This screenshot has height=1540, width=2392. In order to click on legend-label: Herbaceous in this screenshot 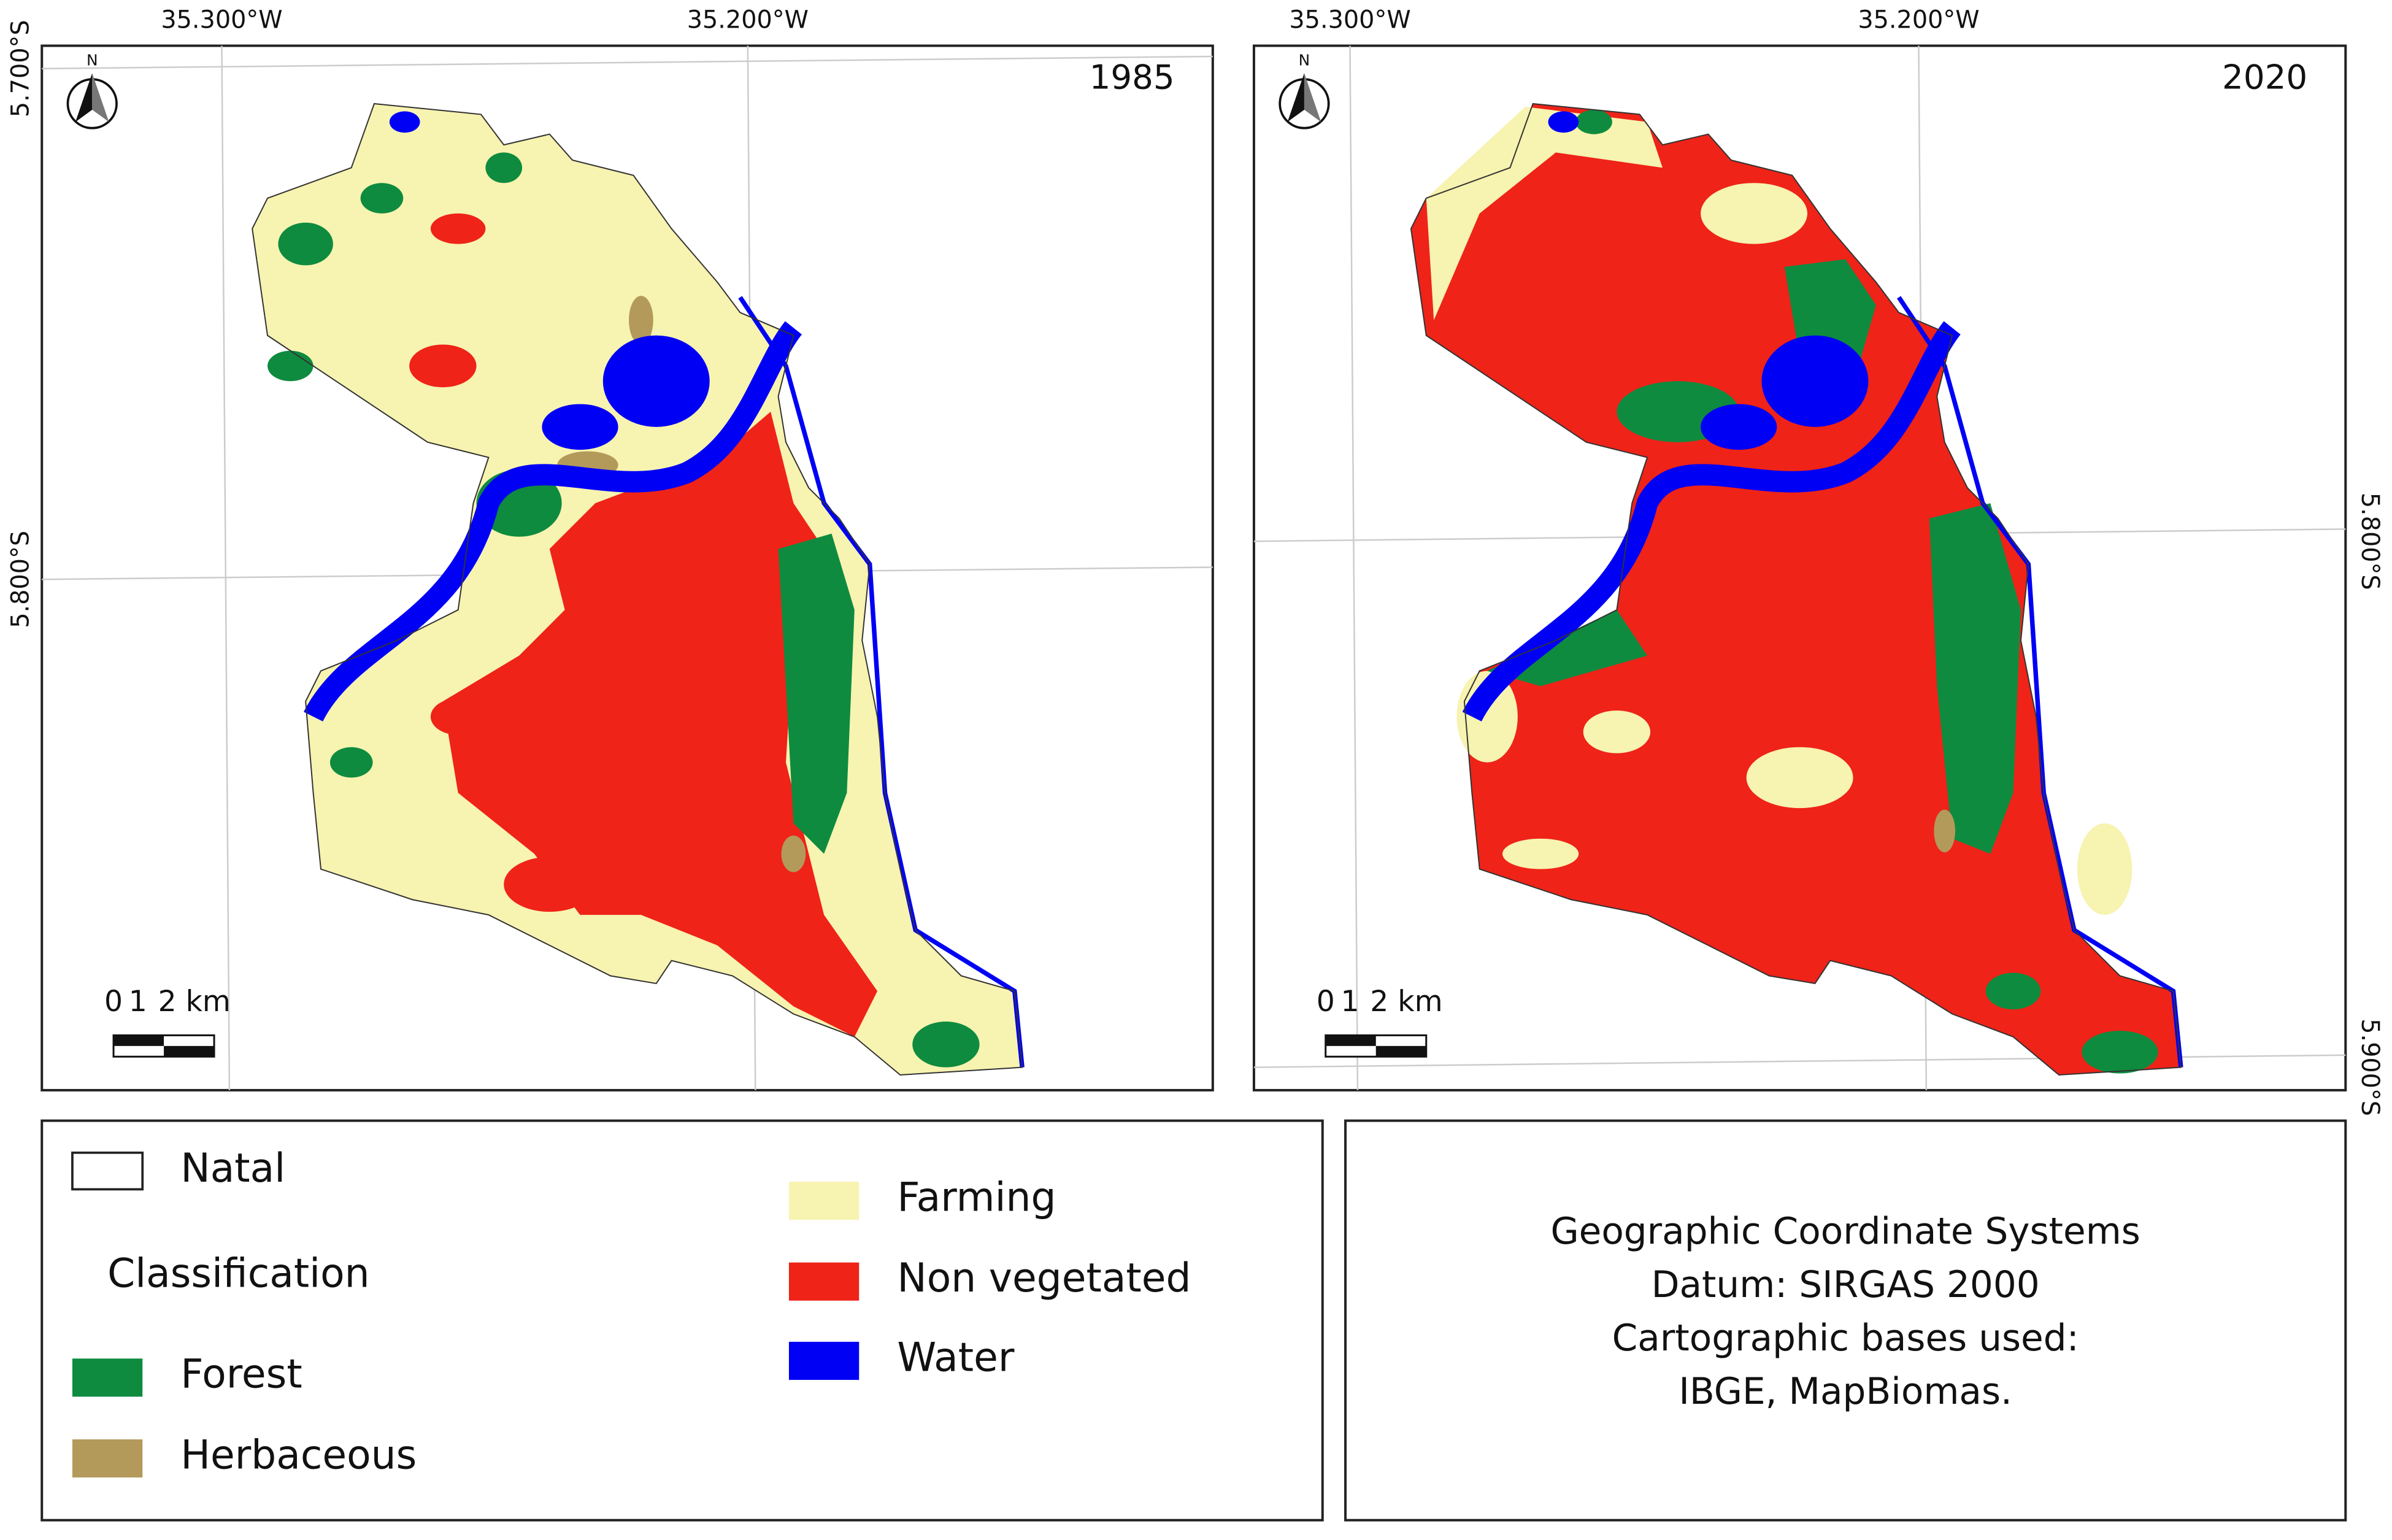, I will do `click(298, 1455)`.